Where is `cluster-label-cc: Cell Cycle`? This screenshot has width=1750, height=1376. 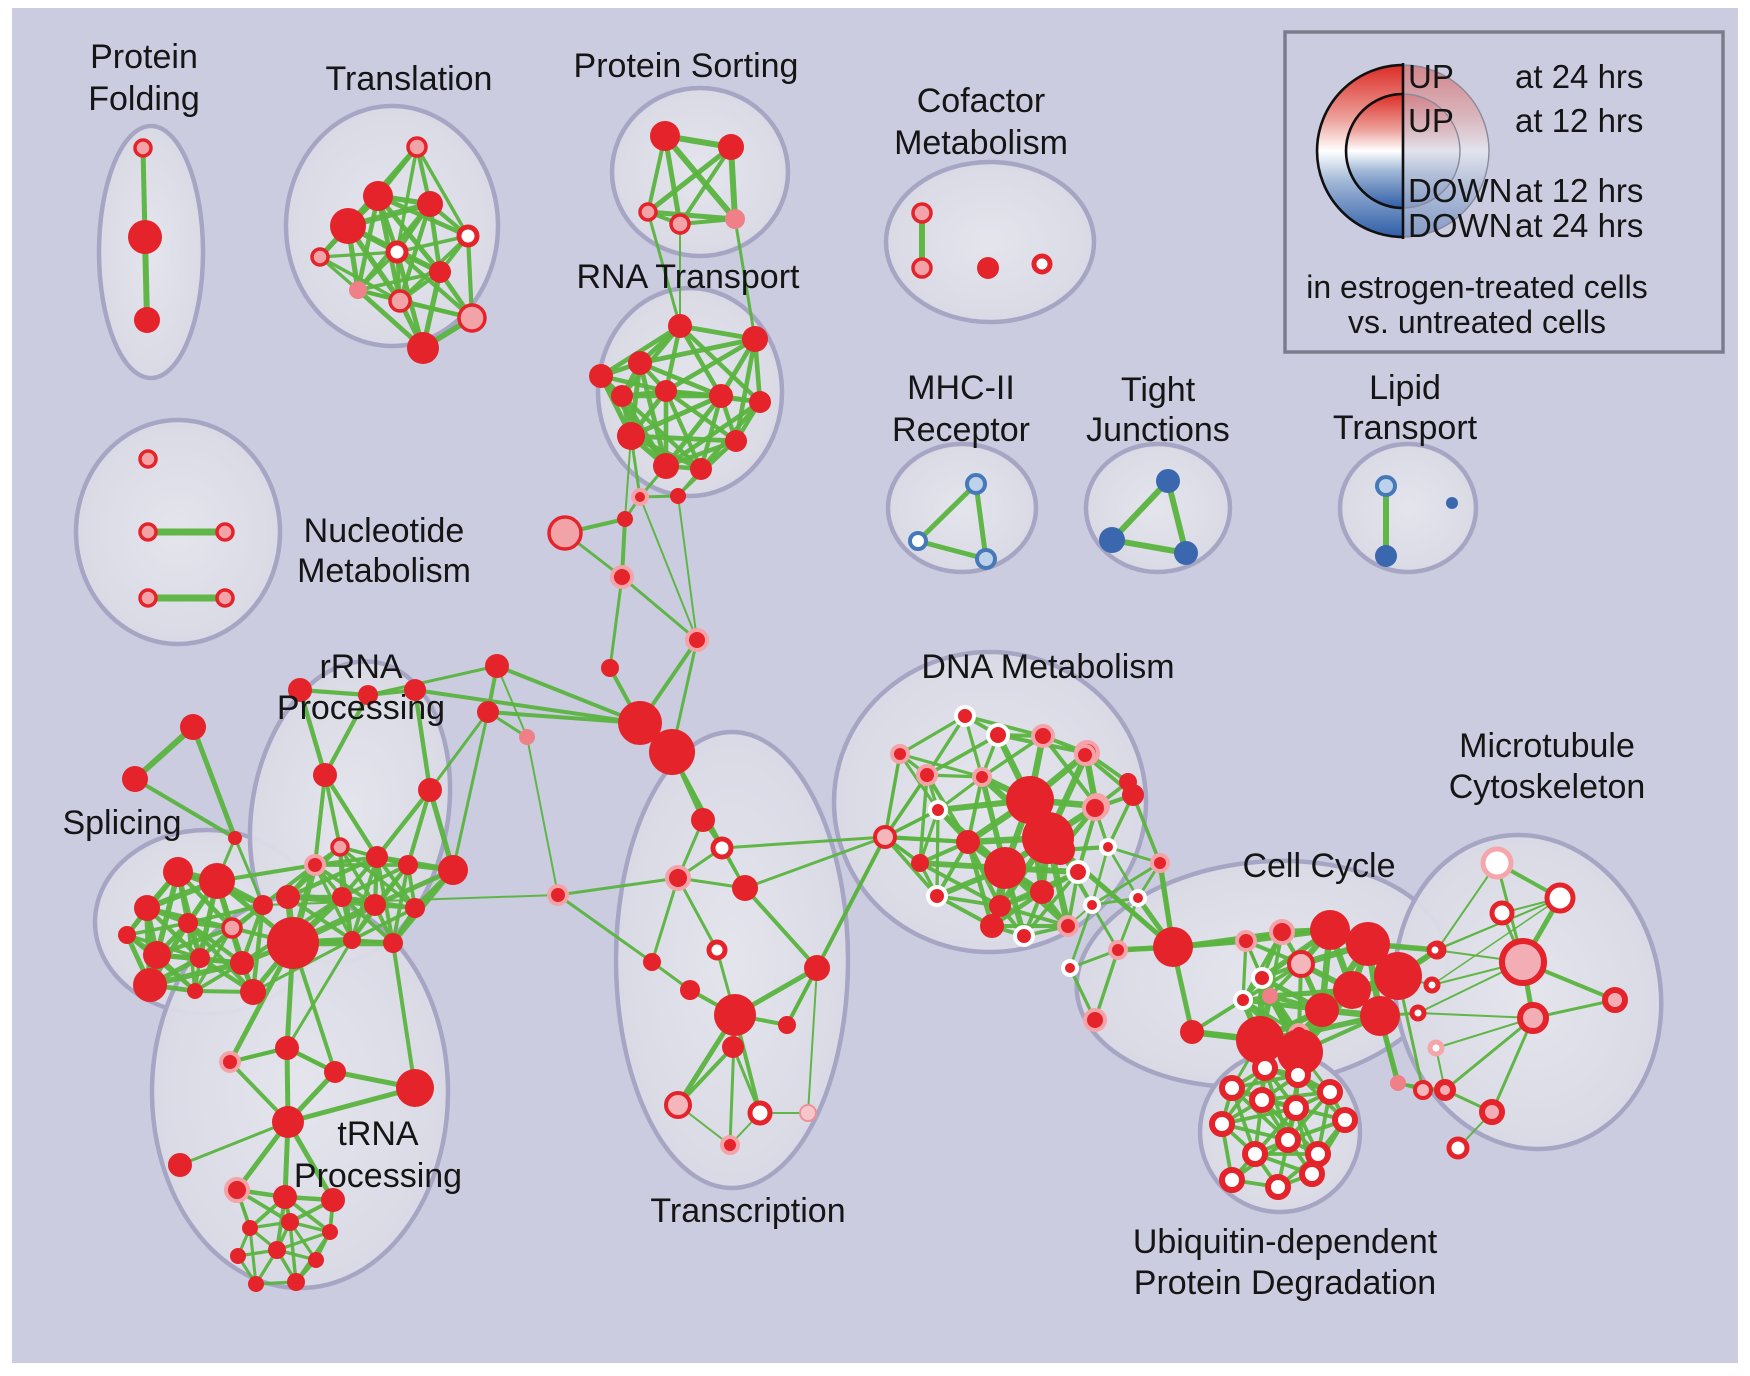
cluster-label-cc: Cell Cycle is located at coordinates (1318, 866).